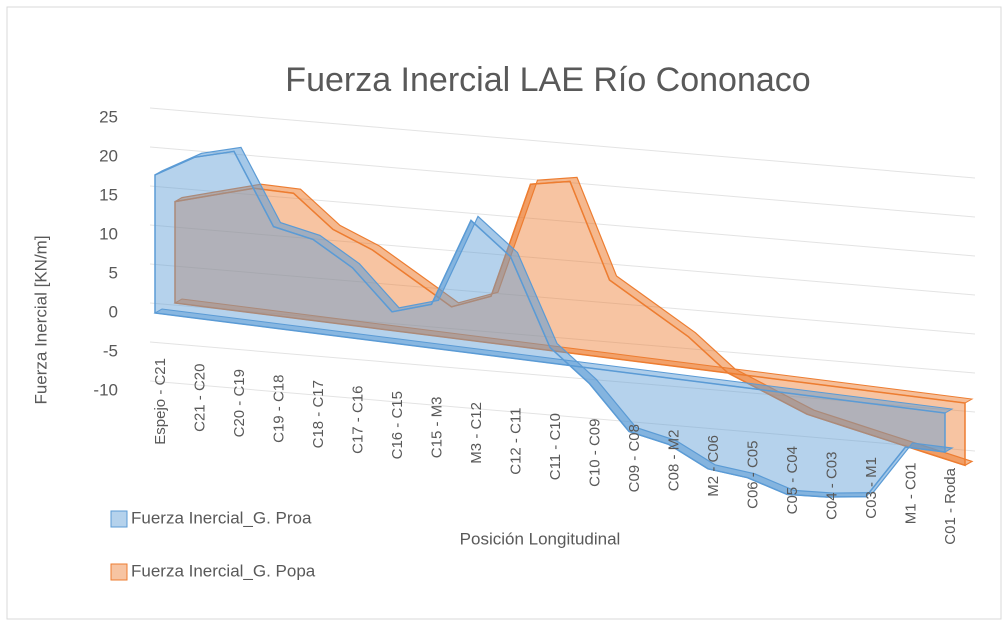  What do you see at coordinates (160, 401) in the screenshot?
I see `x-tick-label: Espejo - C21` at bounding box center [160, 401].